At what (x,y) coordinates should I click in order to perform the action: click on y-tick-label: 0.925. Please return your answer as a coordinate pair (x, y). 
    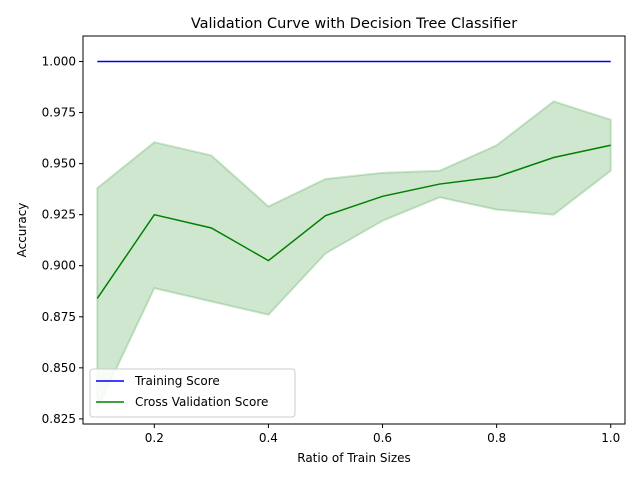
    Looking at the image, I should click on (59, 215).